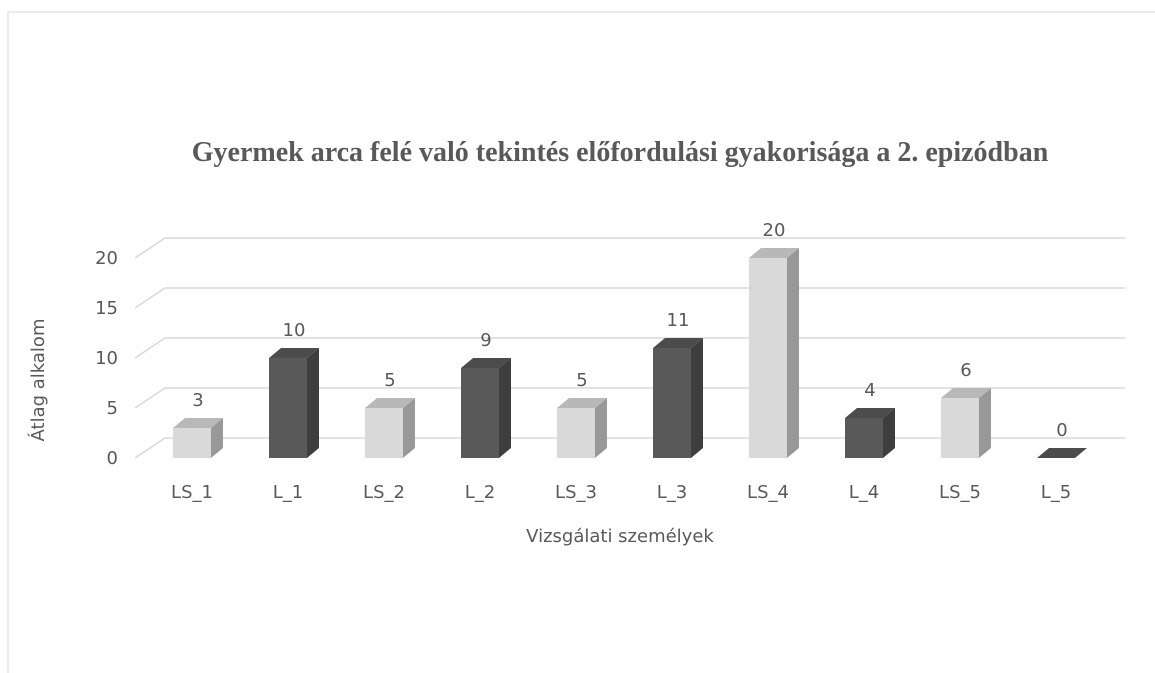 Image resolution: width=1155 pixels, height=673 pixels. What do you see at coordinates (1061, 430) in the screenshot?
I see `data-label: 0` at bounding box center [1061, 430].